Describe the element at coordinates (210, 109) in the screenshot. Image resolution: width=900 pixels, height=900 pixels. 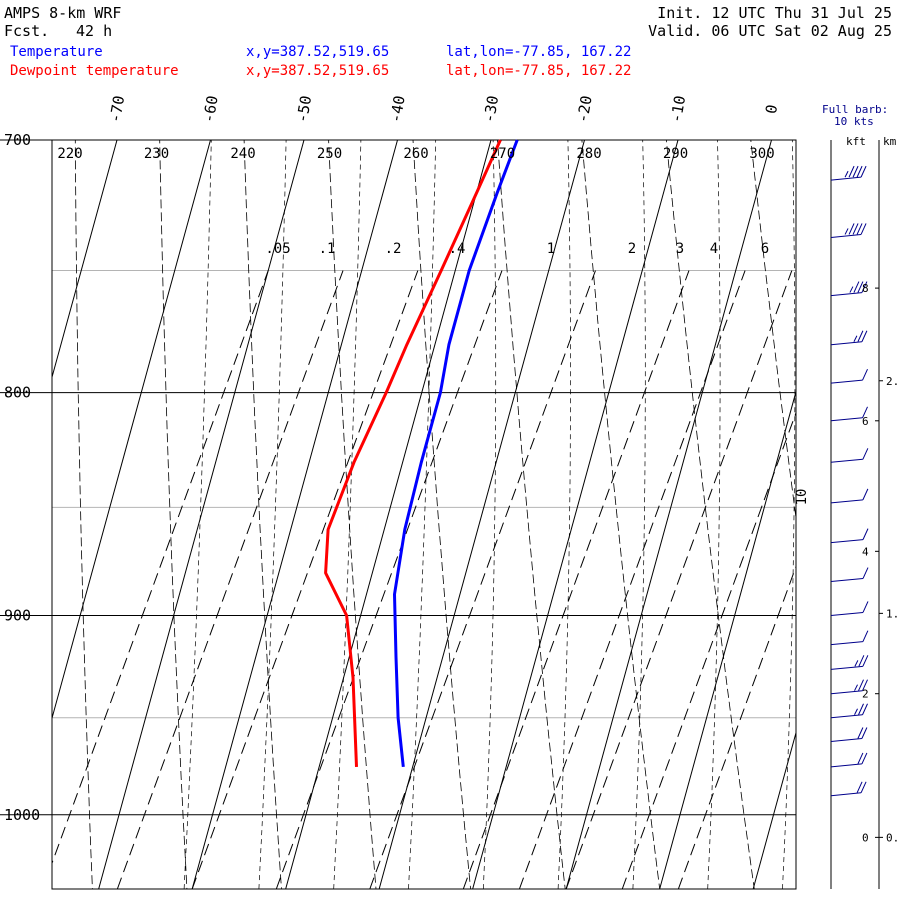
I see `temperature-tick-label: -60` at that location.